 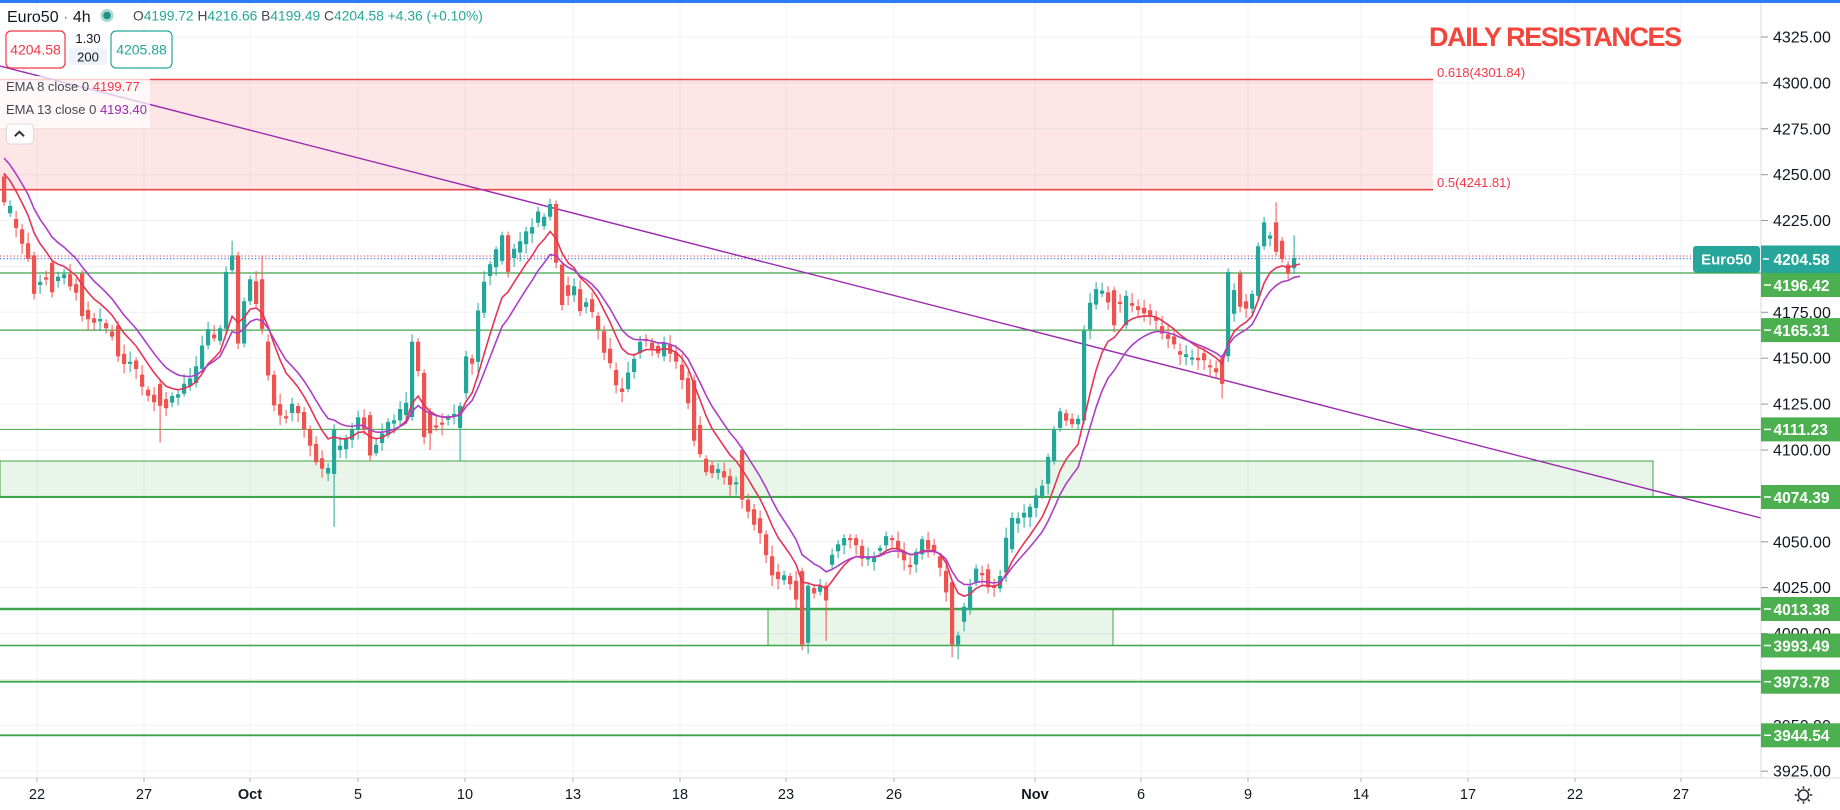 I want to click on svg-text: 4175.00, so click(x=1802, y=313).